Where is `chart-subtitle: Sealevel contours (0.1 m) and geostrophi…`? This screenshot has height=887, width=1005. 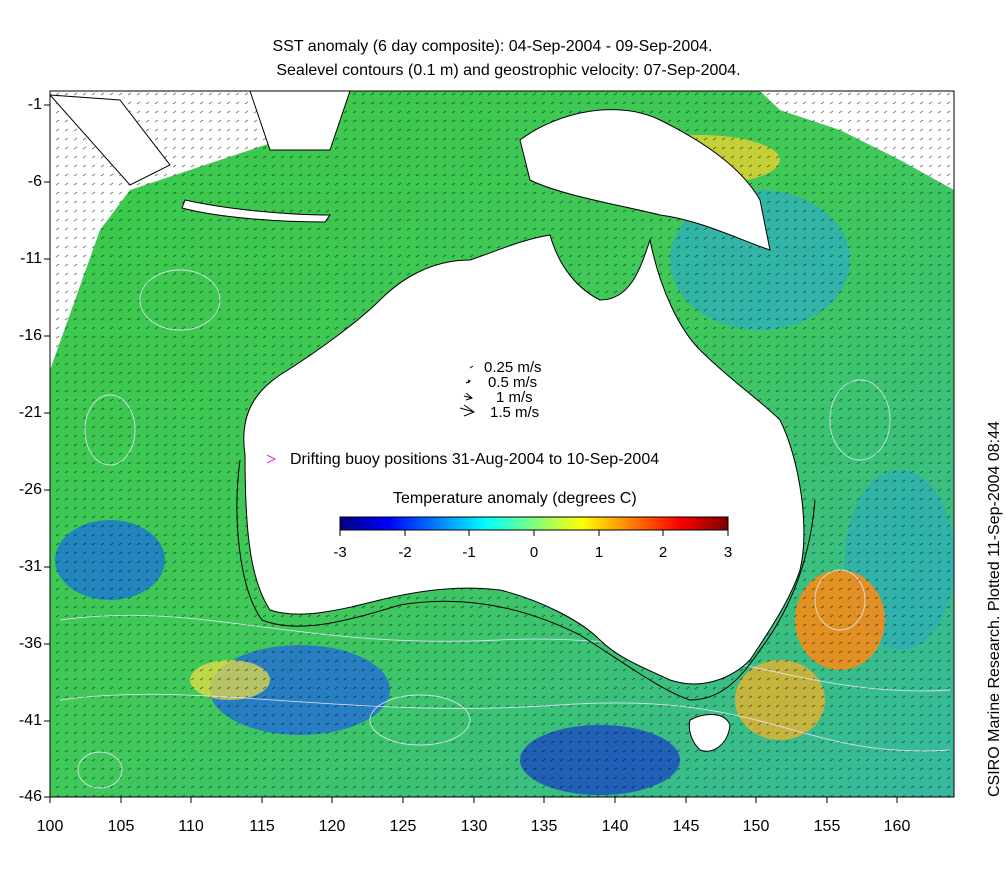
chart-subtitle: Sealevel contours (0.1 m) and geostrophi… is located at coordinates (508, 70).